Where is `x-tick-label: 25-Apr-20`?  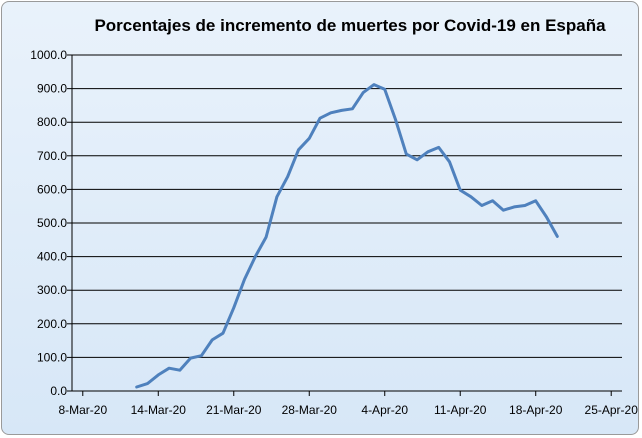 x-tick-label: 25-Apr-20 is located at coordinates (612, 410).